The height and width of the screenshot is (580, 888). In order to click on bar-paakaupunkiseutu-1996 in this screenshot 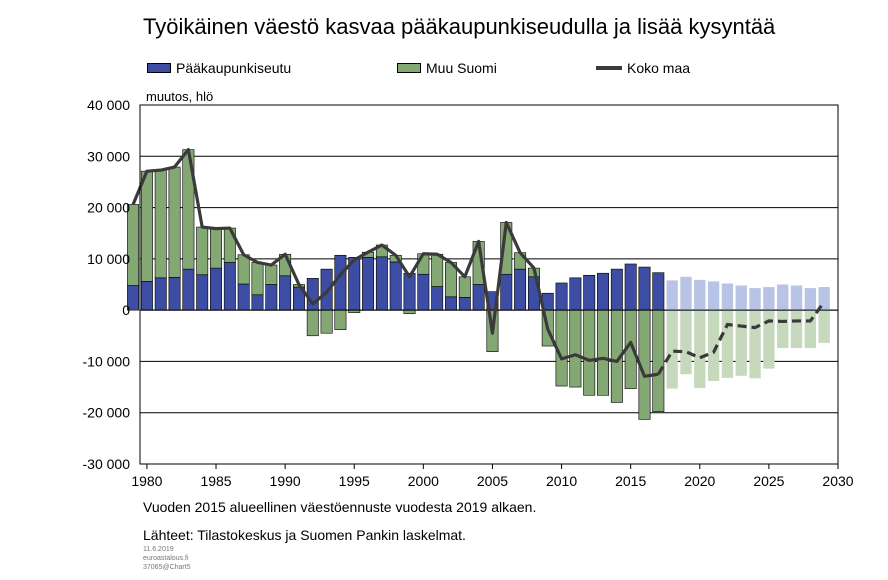, I will do `click(368, 284)`.